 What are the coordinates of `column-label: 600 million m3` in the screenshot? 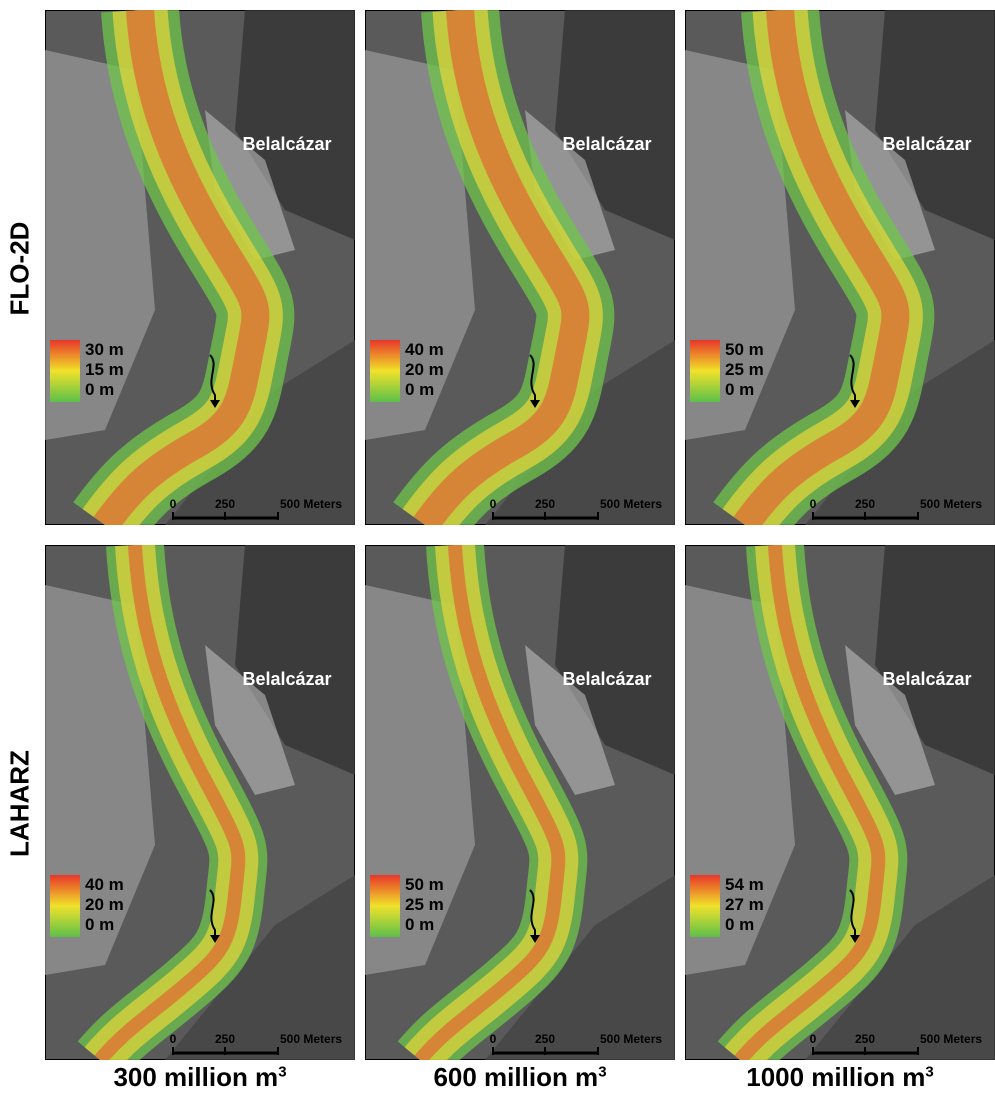 It's located at (520, 1077).